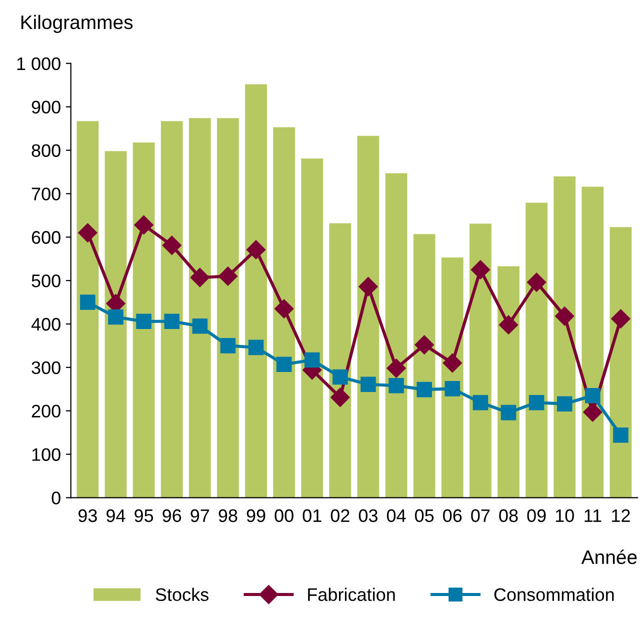 Image resolution: width=644 pixels, height=634 pixels. I want to click on y-tick-label: 200, so click(46, 411).